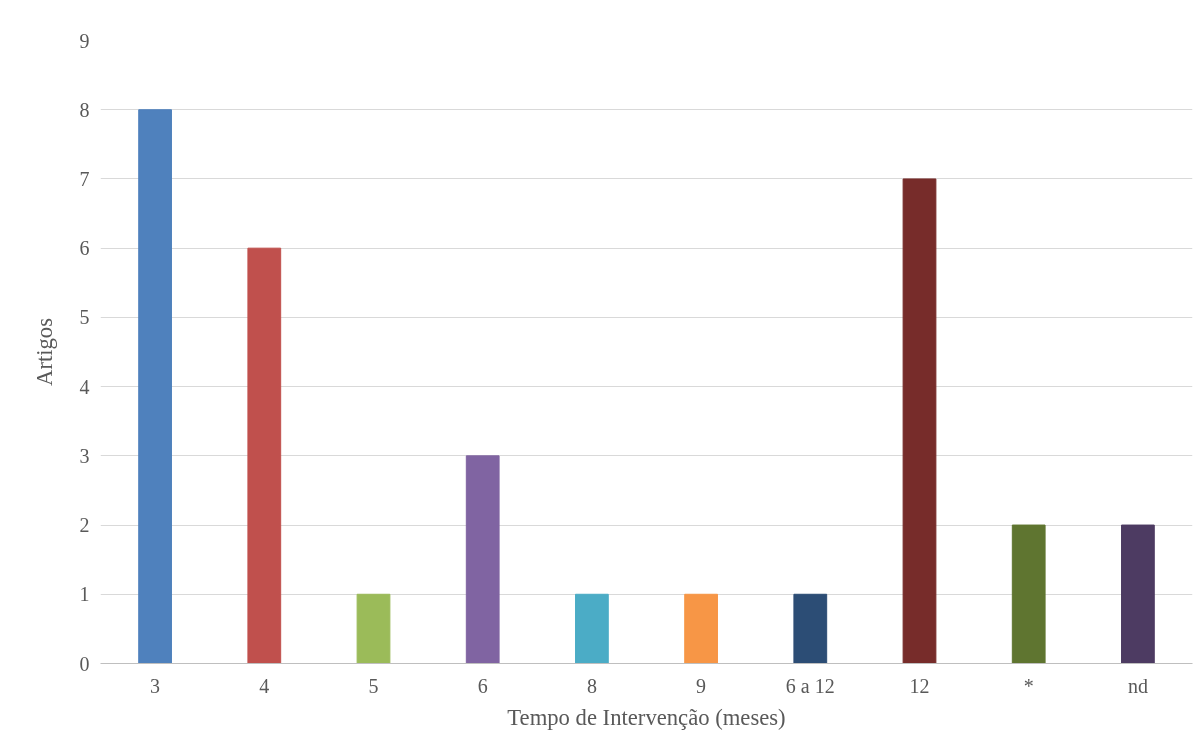  I want to click on x-tick-label: *, so click(1028, 685).